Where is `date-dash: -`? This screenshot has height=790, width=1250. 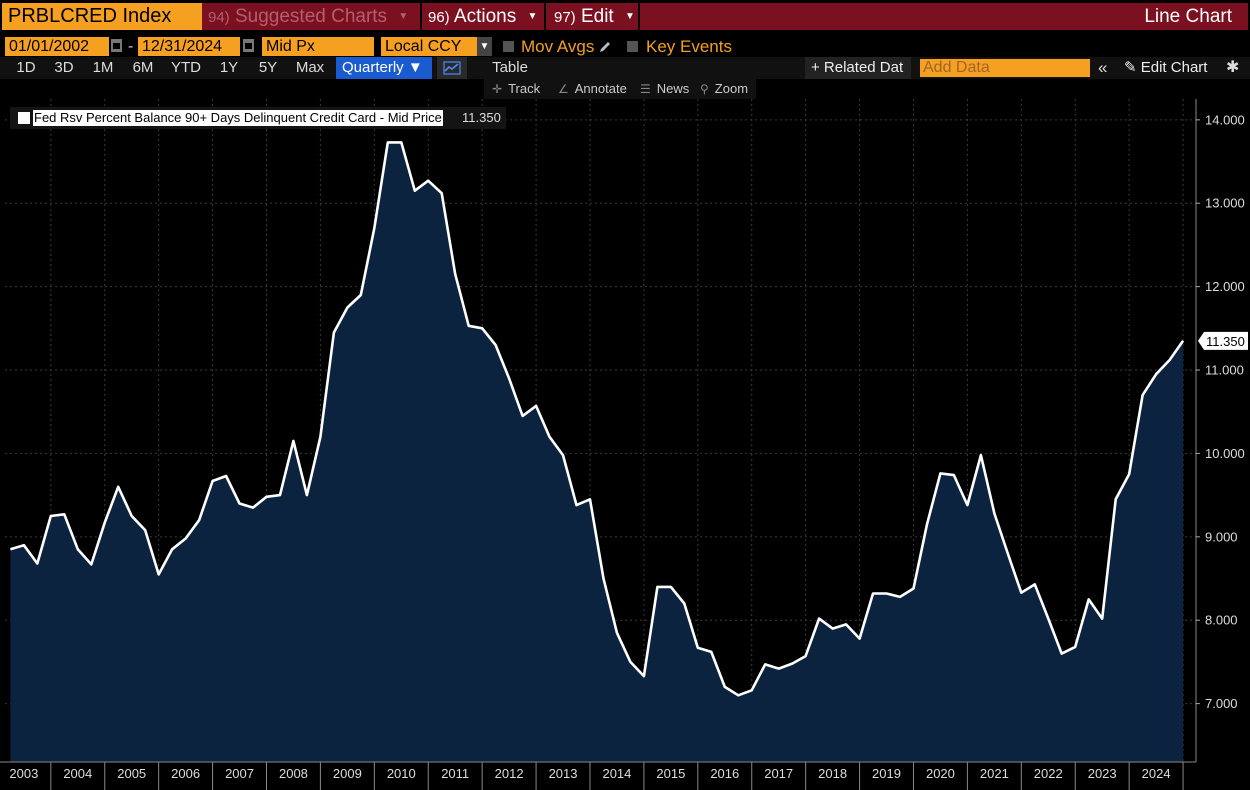 date-dash: - is located at coordinates (131, 46).